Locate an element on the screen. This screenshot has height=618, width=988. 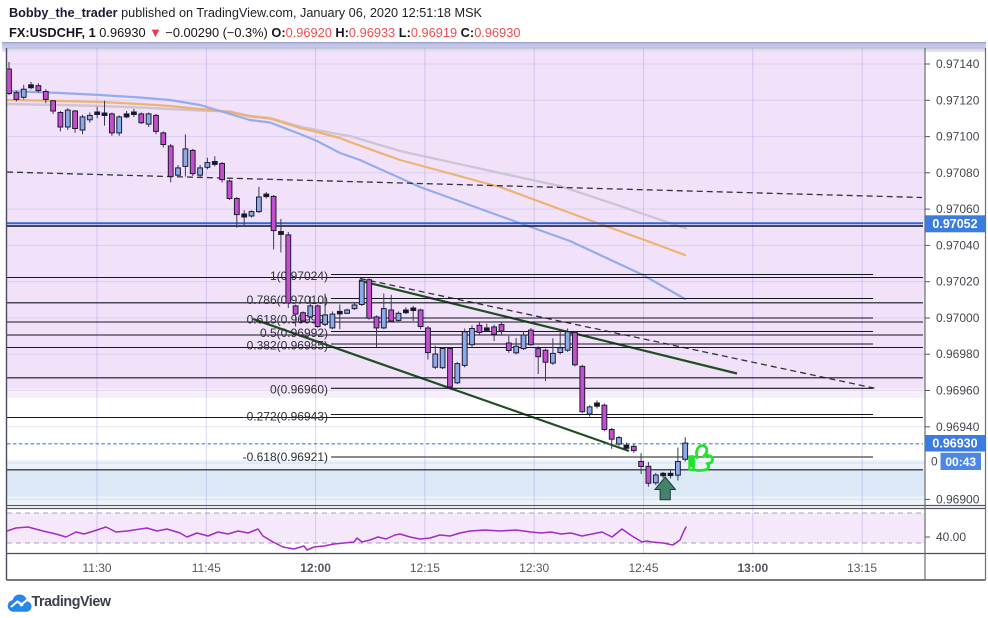
svg-text: 1(0.97024) is located at coordinates (299, 276).